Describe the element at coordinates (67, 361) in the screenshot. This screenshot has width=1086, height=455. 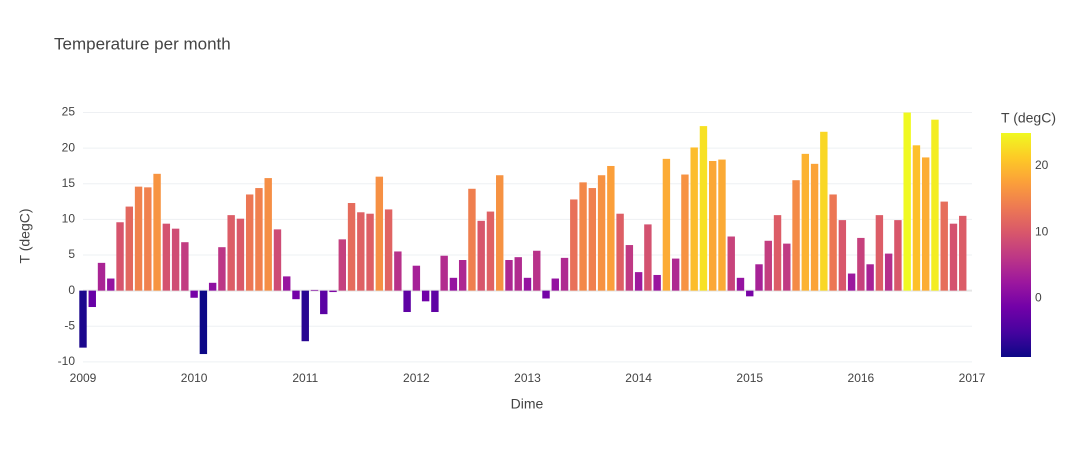
I see `y-tick-label: -10` at that location.